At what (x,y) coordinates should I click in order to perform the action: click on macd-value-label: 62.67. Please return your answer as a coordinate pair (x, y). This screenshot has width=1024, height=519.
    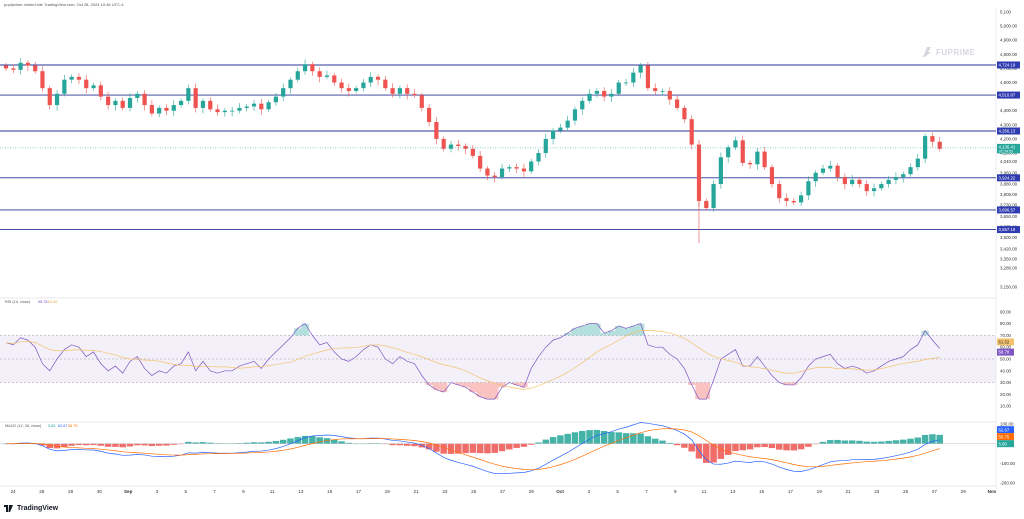
    Looking at the image, I should click on (63, 426).